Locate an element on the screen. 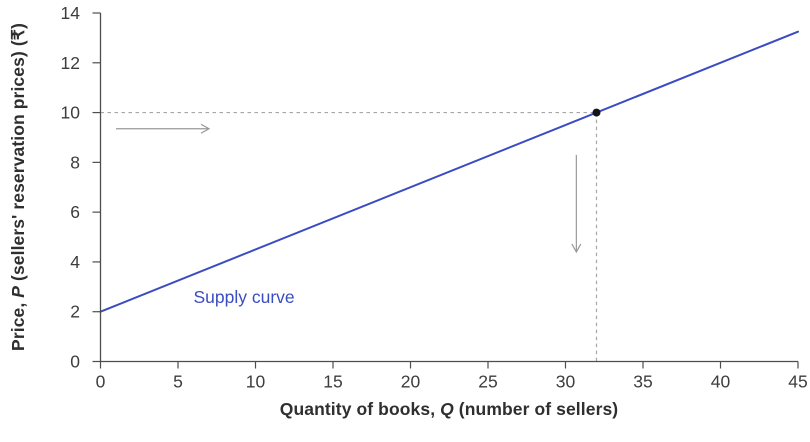 Image resolution: width=810 pixels, height=442 pixels. x-tick-label: 0 is located at coordinates (101, 382).